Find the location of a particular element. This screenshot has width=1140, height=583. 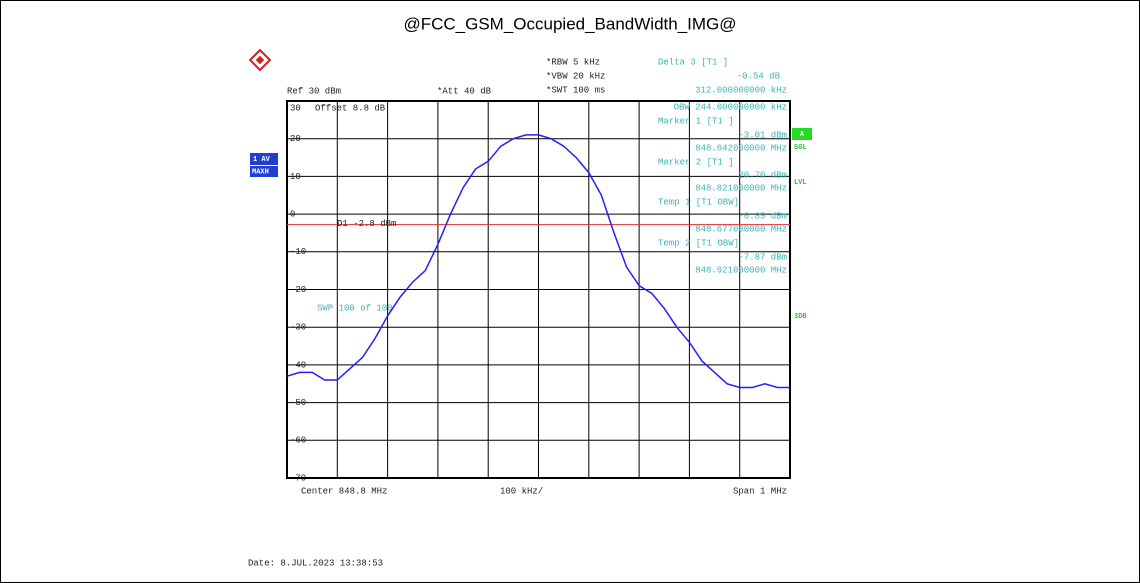

attenuation: *Att 40 dB is located at coordinates (464, 91).